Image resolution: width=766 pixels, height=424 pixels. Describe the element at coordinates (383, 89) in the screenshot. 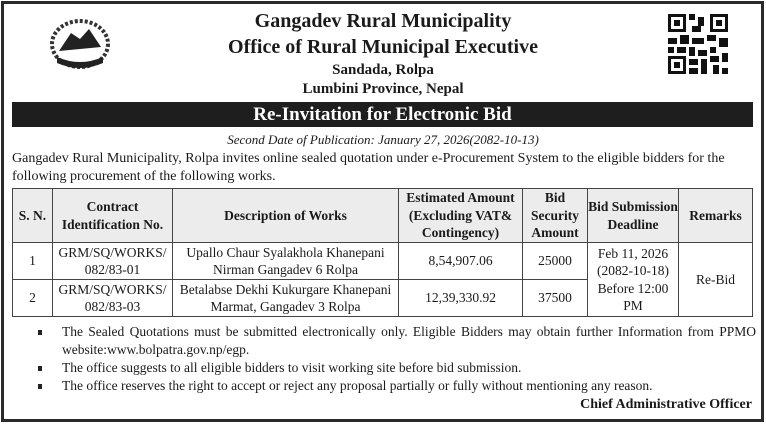

I see `province: Lumbini Province, Nepal` at that location.